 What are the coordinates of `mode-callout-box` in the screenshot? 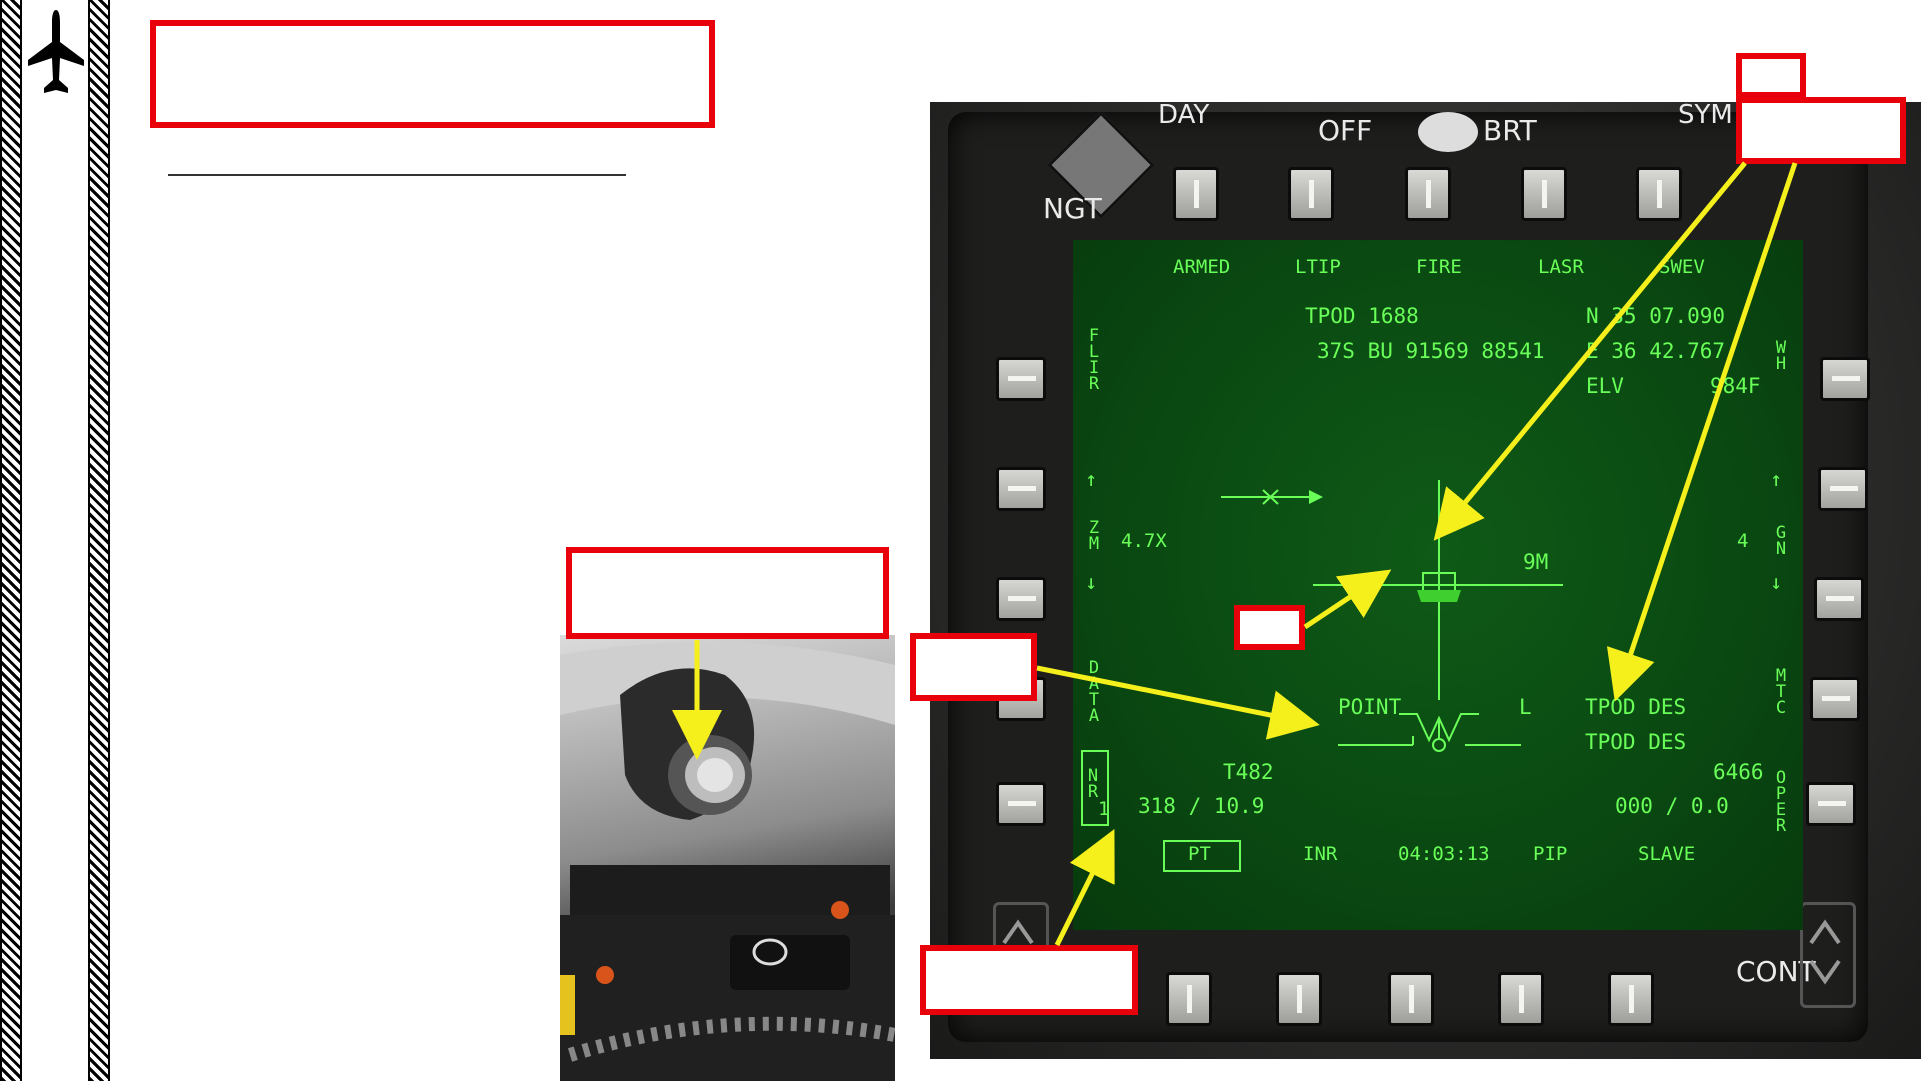 It's located at (973, 667).